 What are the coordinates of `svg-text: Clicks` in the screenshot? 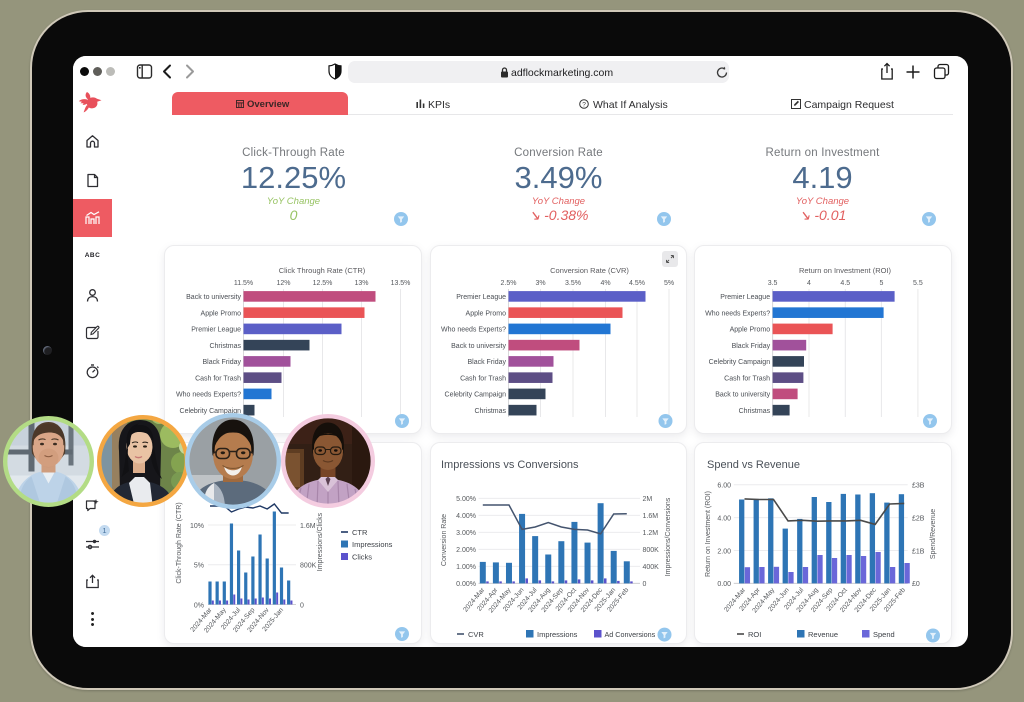 It's located at (362, 557).